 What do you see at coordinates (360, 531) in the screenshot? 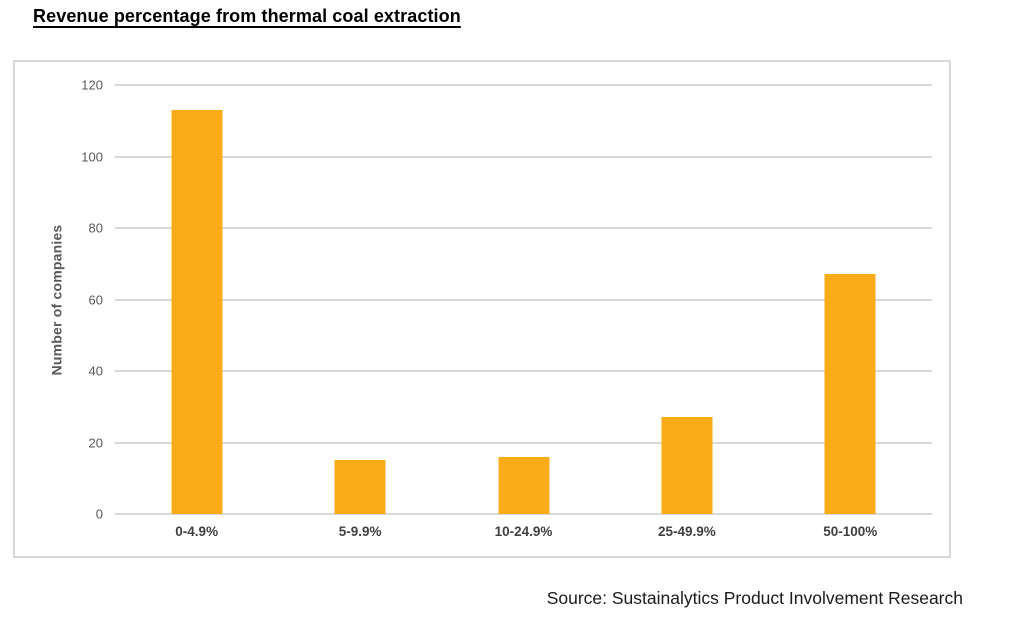
I see `x-category-label: 5-9.9%` at bounding box center [360, 531].